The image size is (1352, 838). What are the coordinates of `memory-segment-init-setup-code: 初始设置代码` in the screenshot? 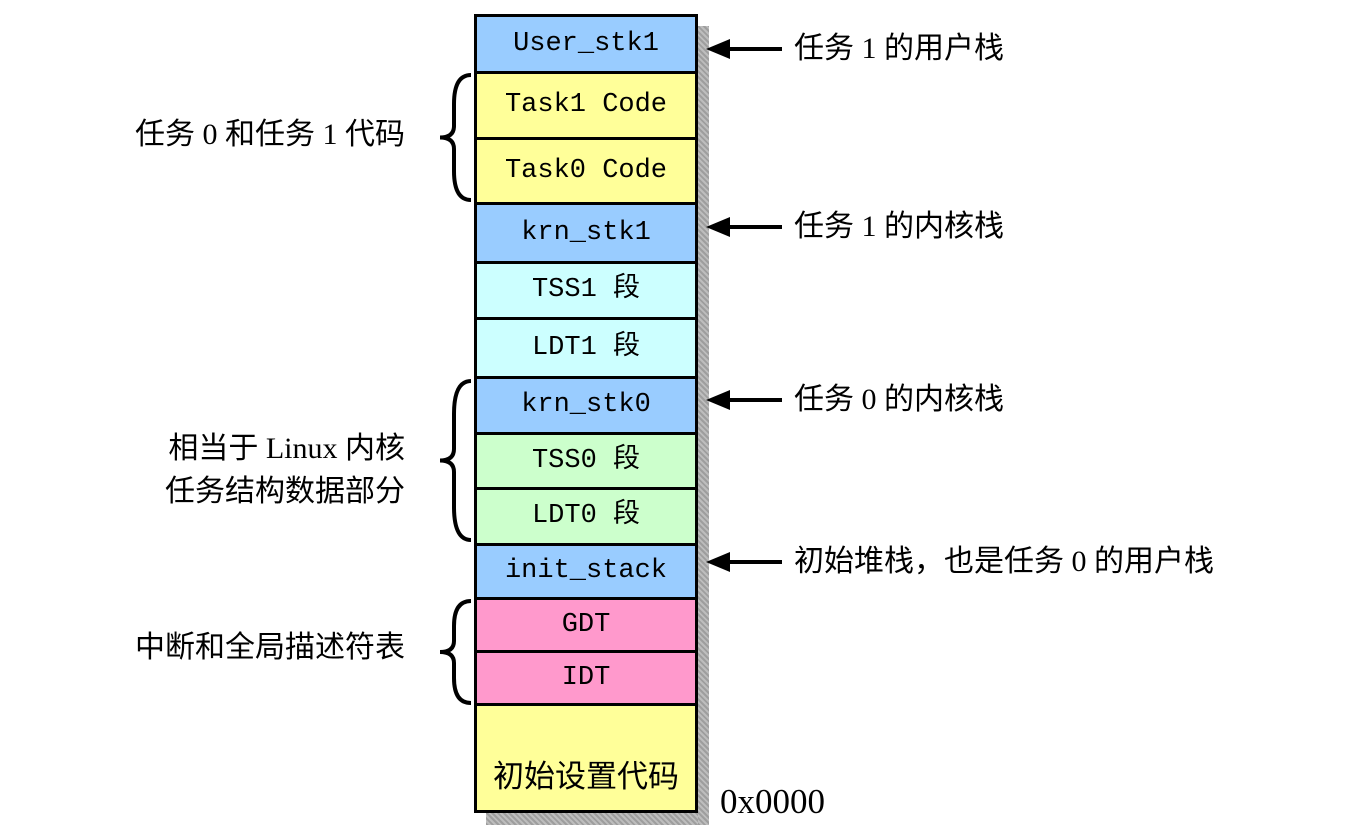 It's located at (586, 758).